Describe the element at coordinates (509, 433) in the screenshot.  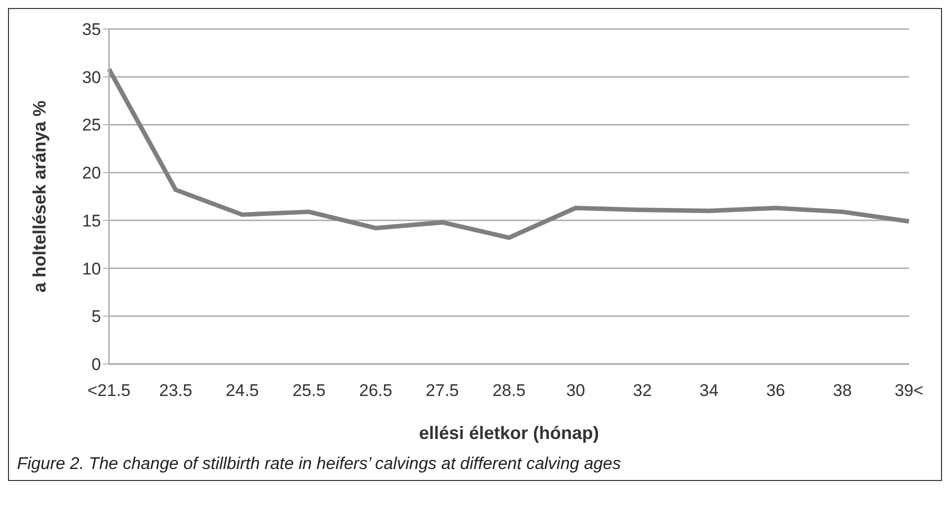
I see `x-axis-title: ellési életkor (hónap)` at that location.